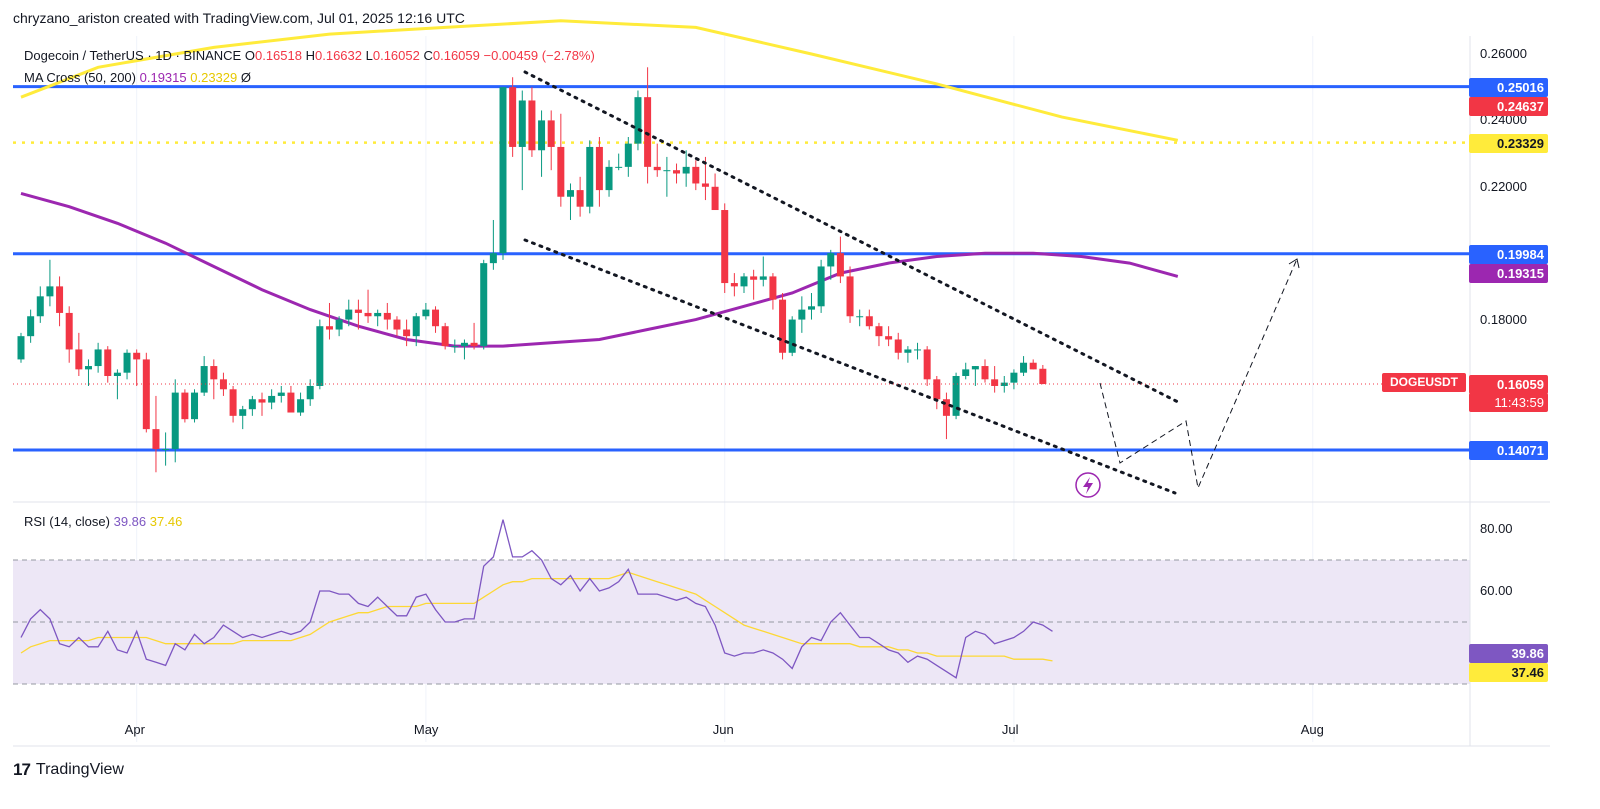 This screenshot has height=809, width=1600. Describe the element at coordinates (1508, 384) in the screenshot. I see `price-badge-5: 0.16059` at that location.